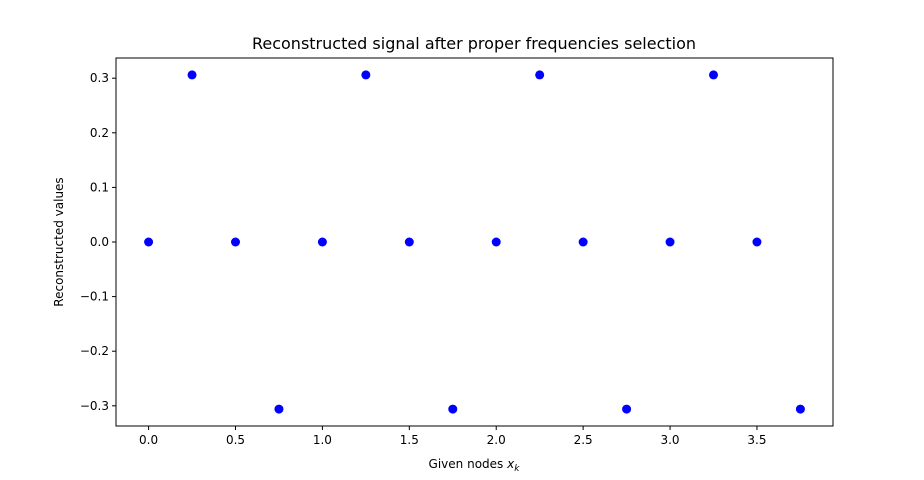  Describe the element at coordinates (148, 440) in the screenshot. I see `x-tick-label: 0.0` at that location.